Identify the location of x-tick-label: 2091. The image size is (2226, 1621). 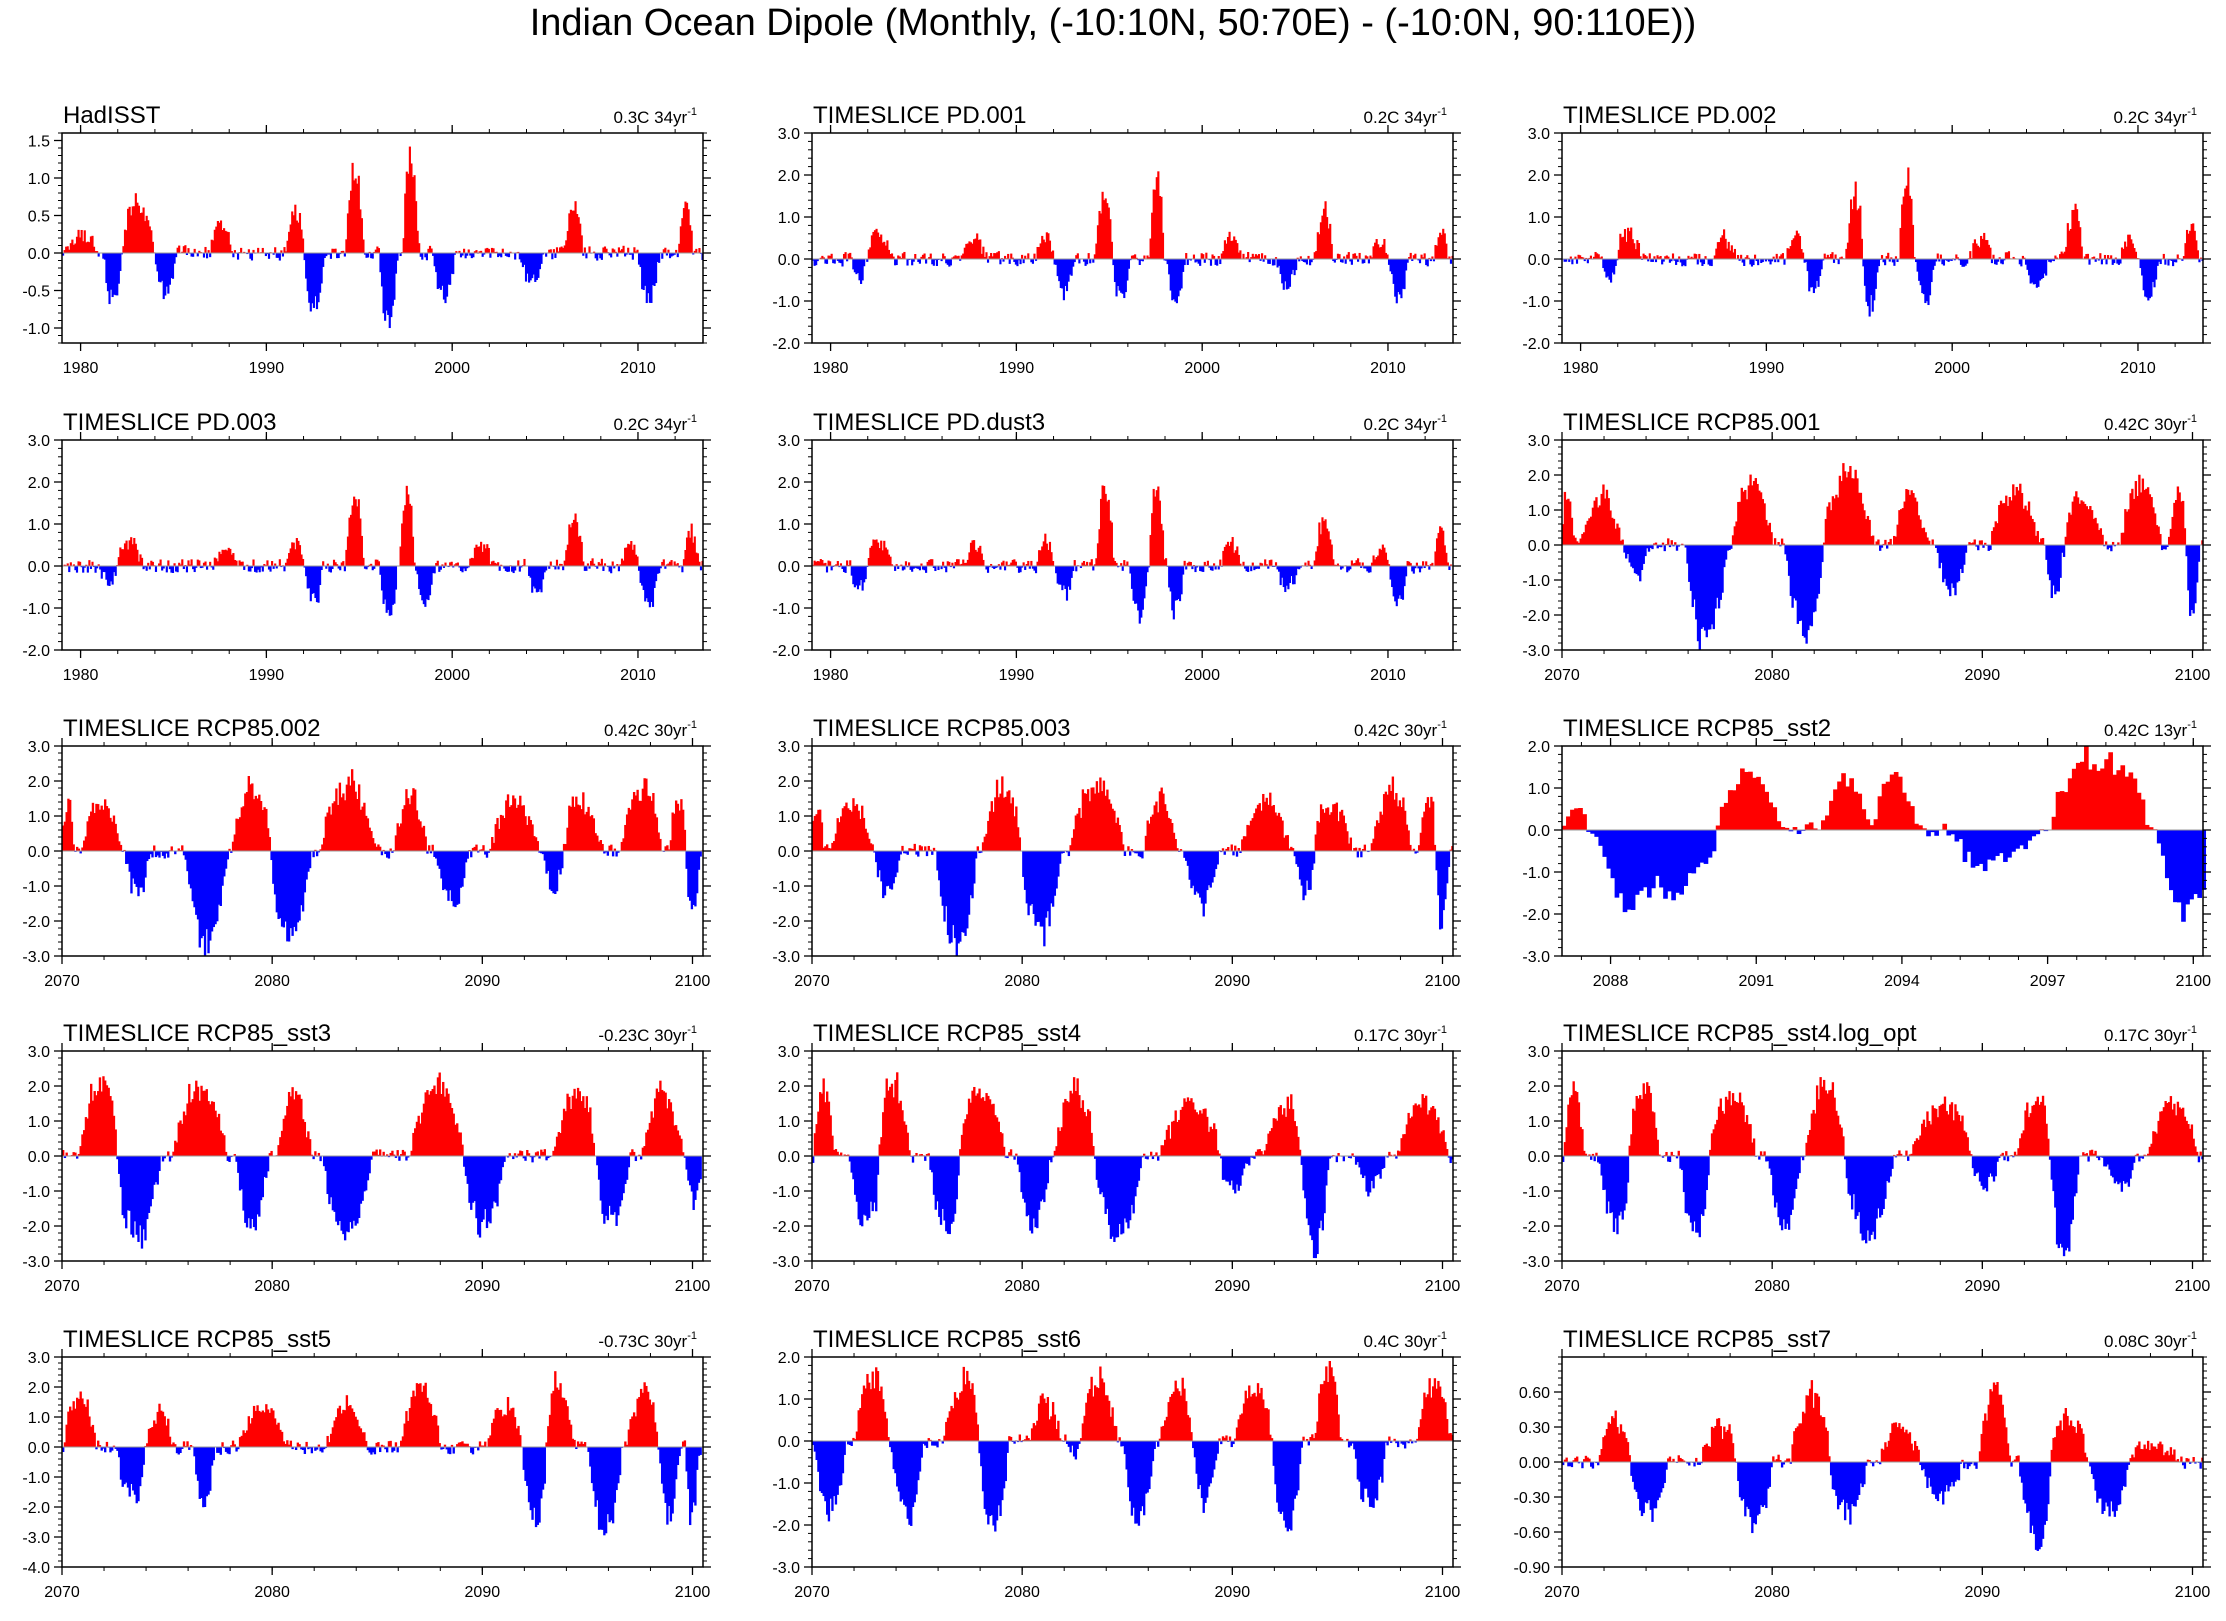
(1756, 981).